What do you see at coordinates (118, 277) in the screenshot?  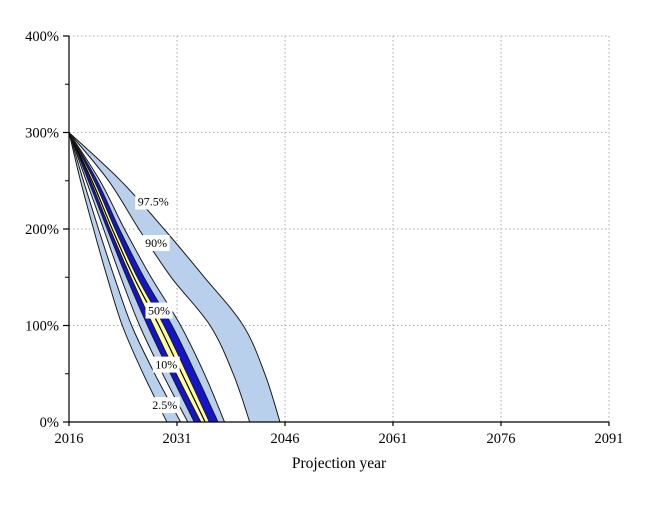 I see `percentile-line-2.5` at bounding box center [118, 277].